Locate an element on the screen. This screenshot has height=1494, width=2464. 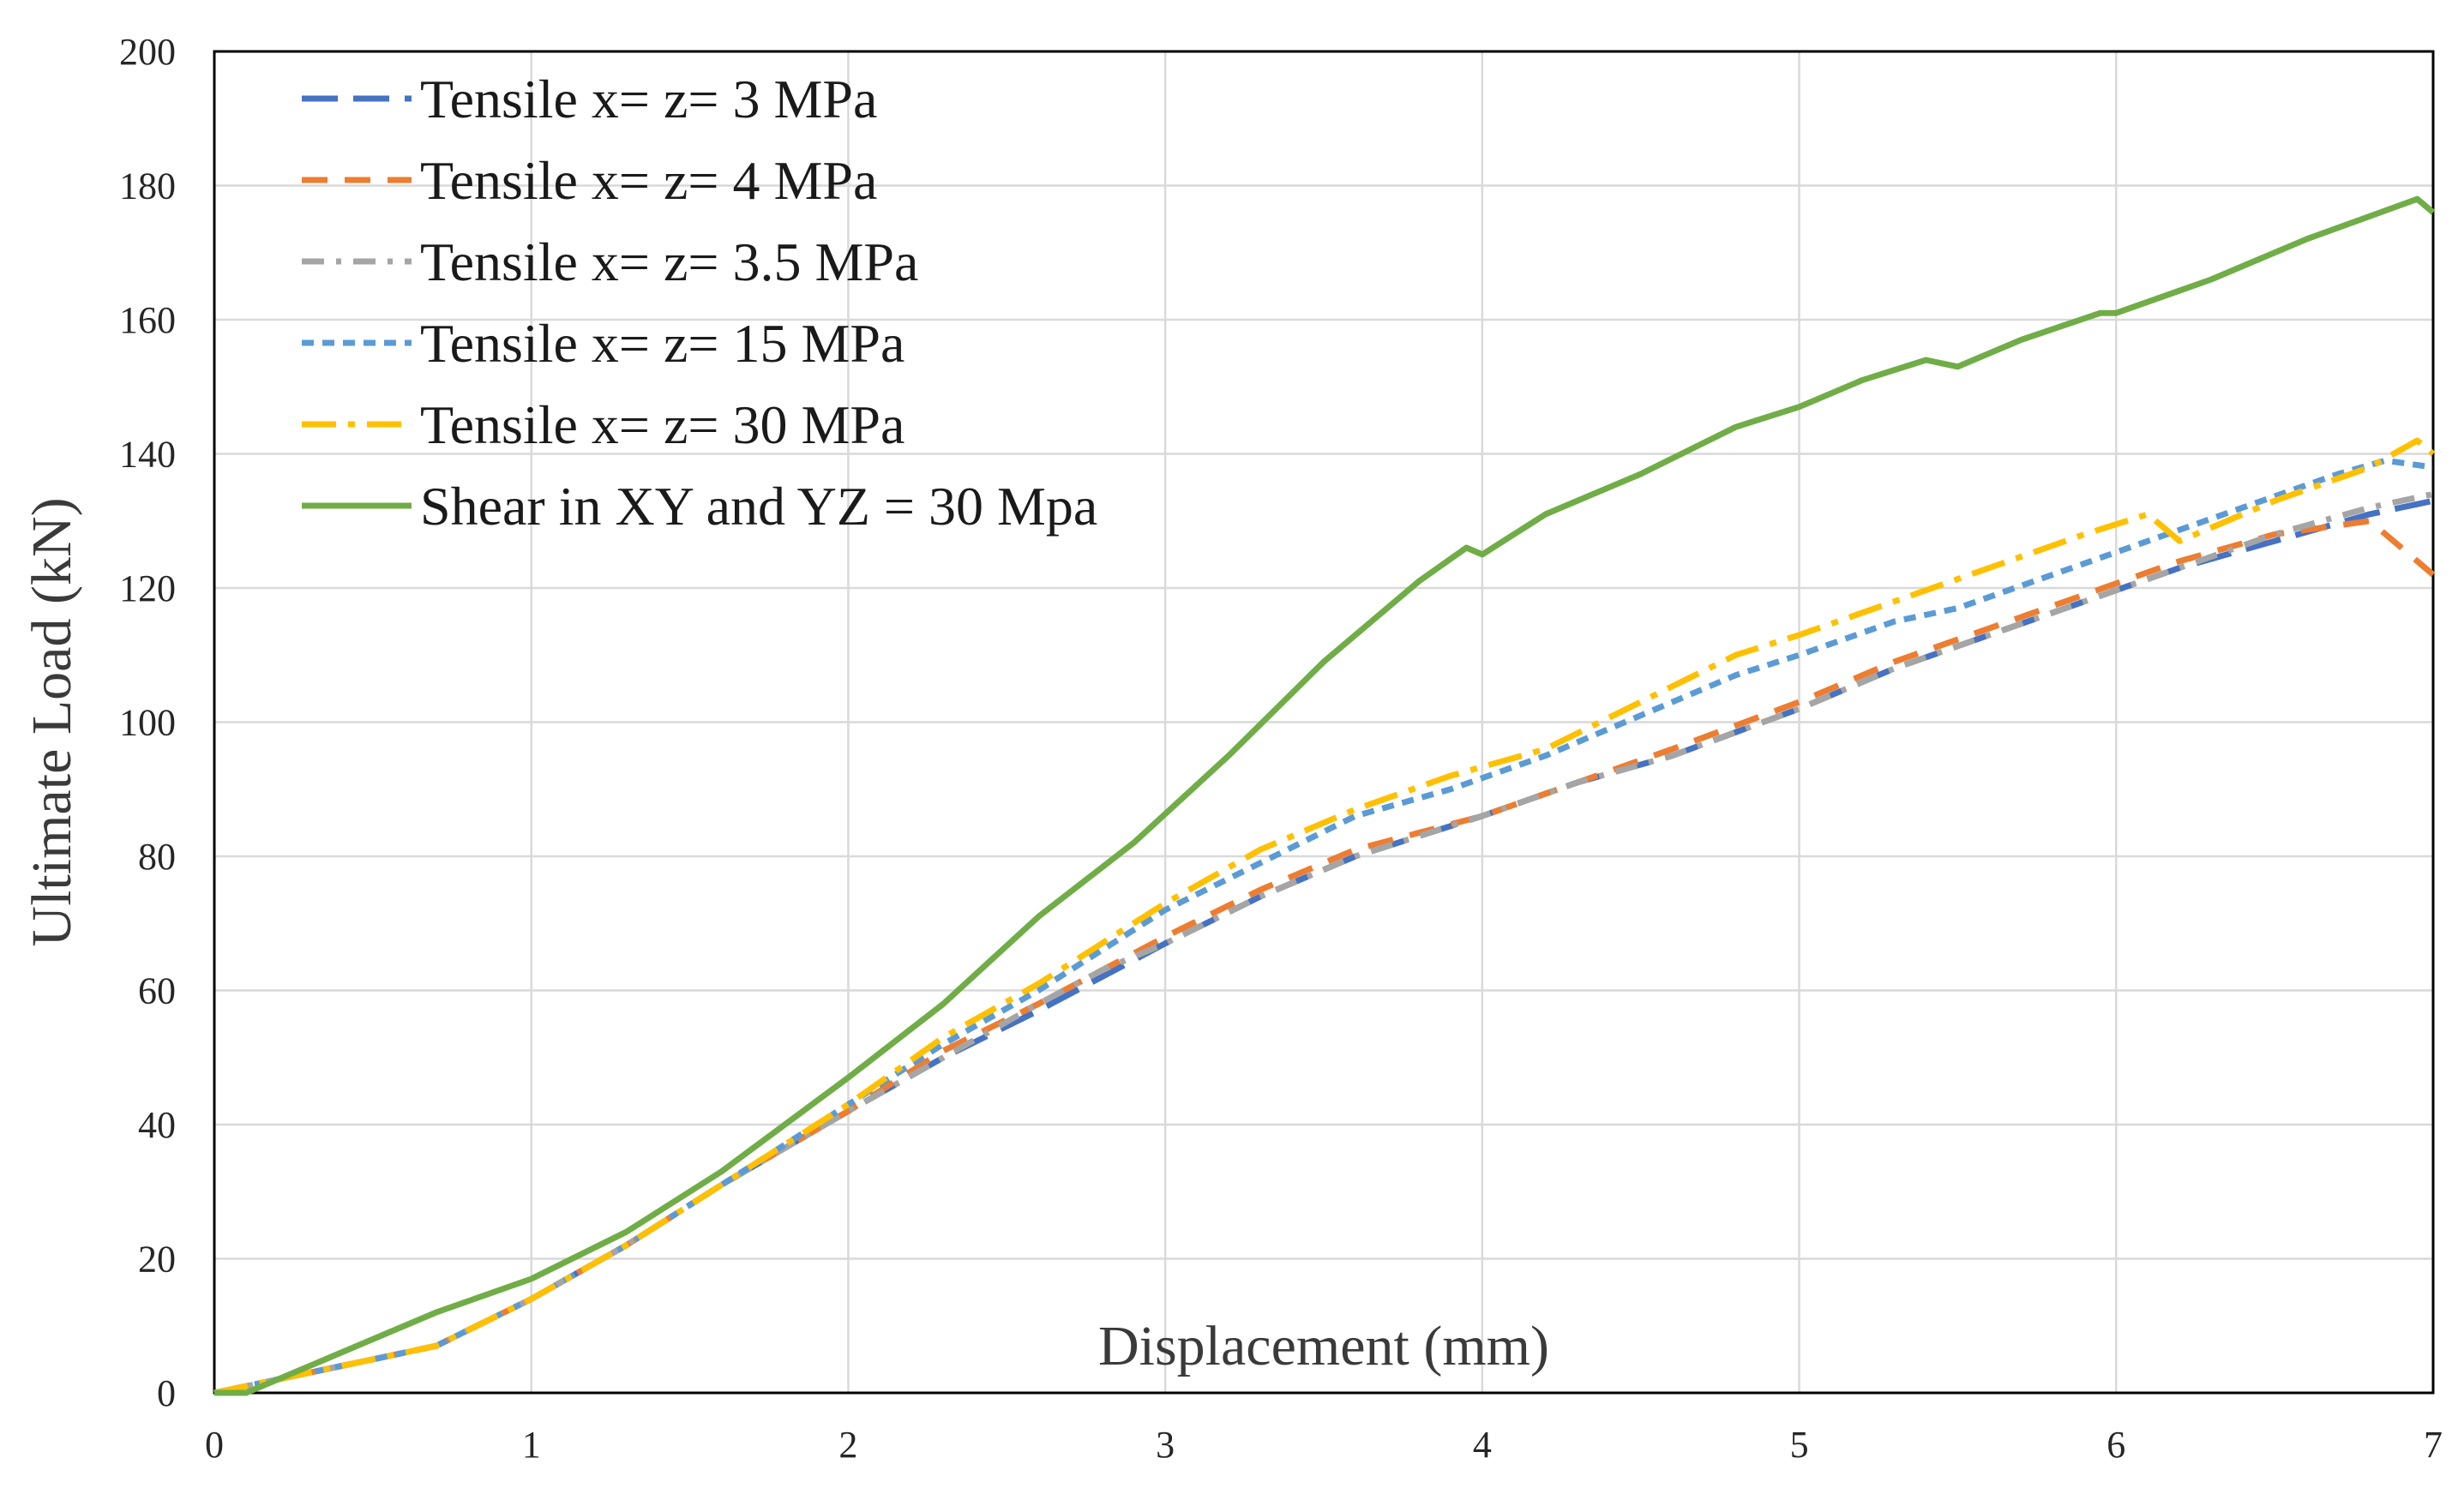
x-tick-label: 5 is located at coordinates (1799, 1445).